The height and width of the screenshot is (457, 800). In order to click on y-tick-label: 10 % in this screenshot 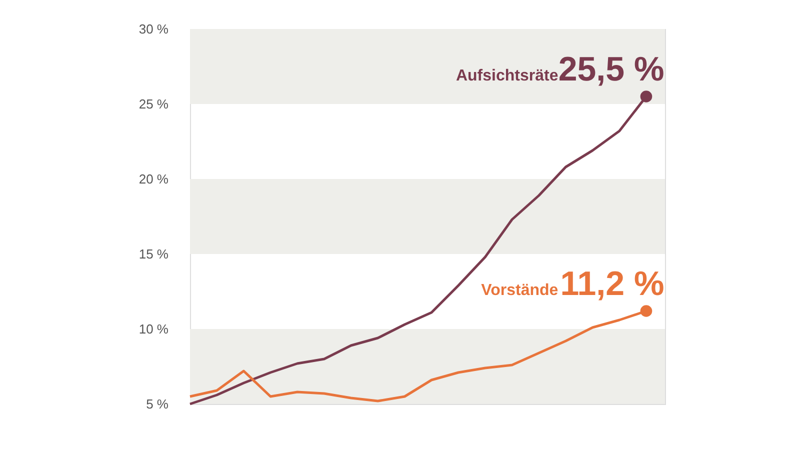, I will do `click(153, 329)`.